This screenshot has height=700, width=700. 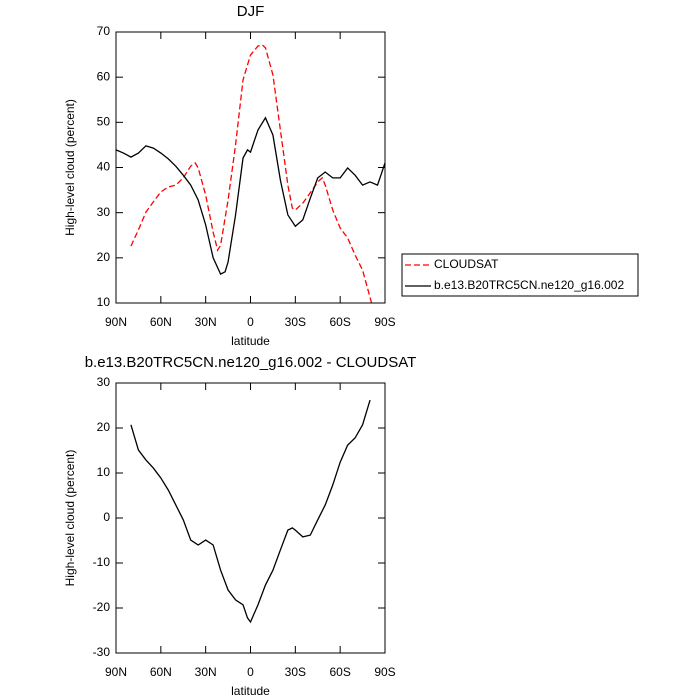 I want to click on chart-title: b.e13.B20TRC5CN.ne120_g16.002 - CLOUDSAT, so click(x=251, y=362).